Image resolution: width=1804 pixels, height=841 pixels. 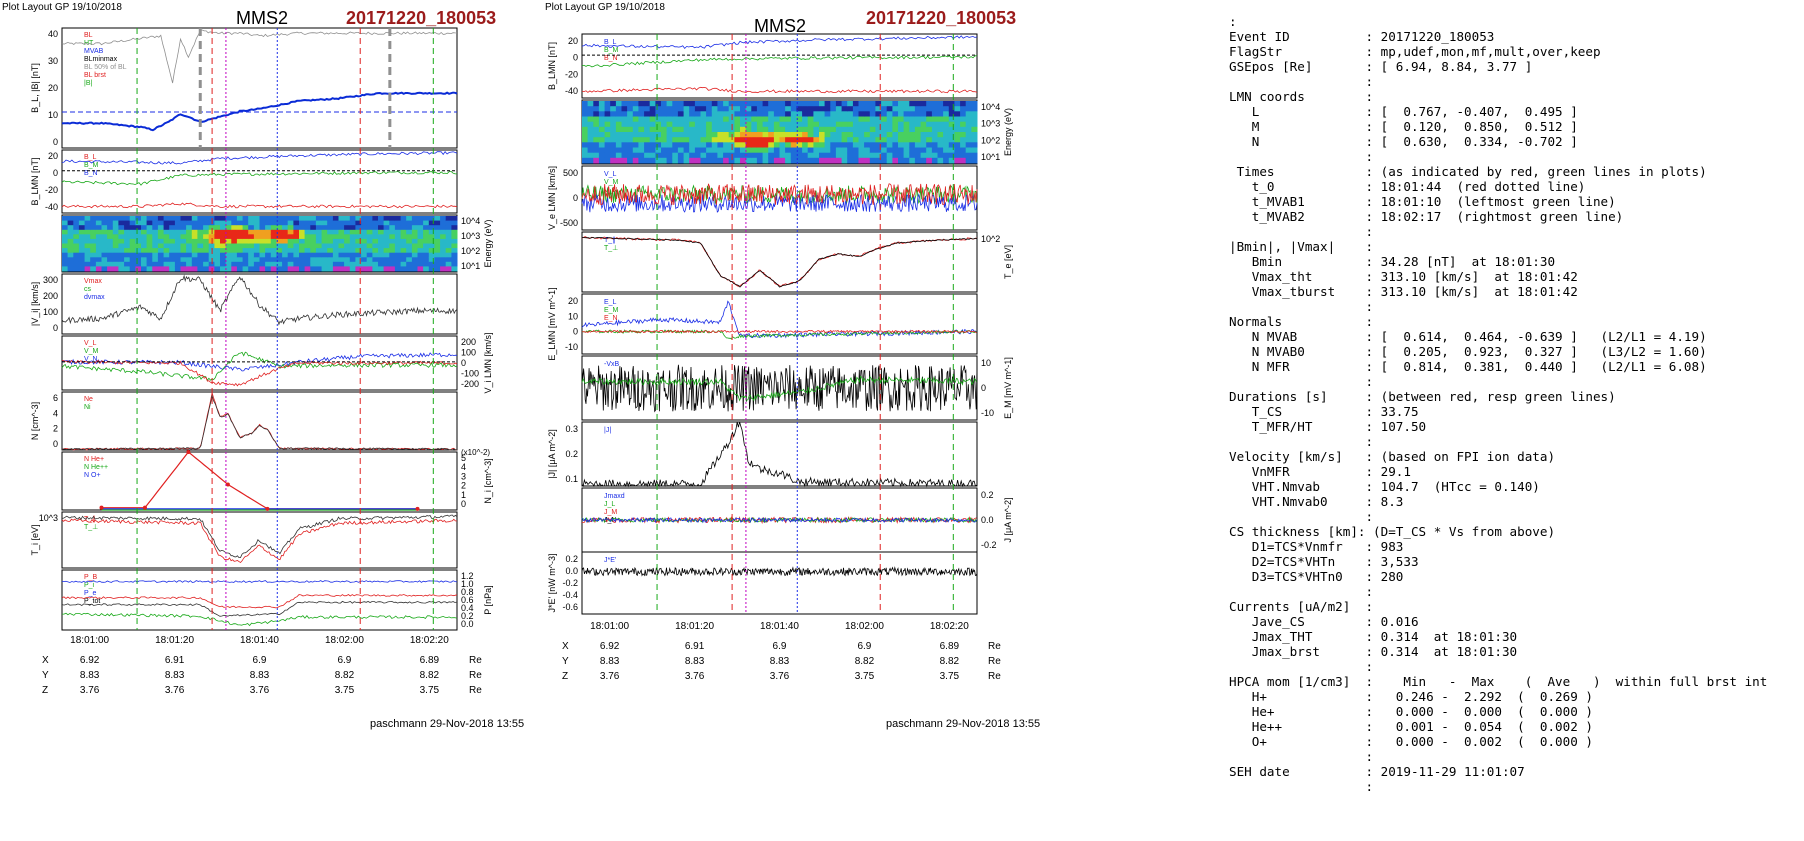 What do you see at coordinates (260, 244) in the screenshot?
I see `ion-energy-spectrogram` at bounding box center [260, 244].